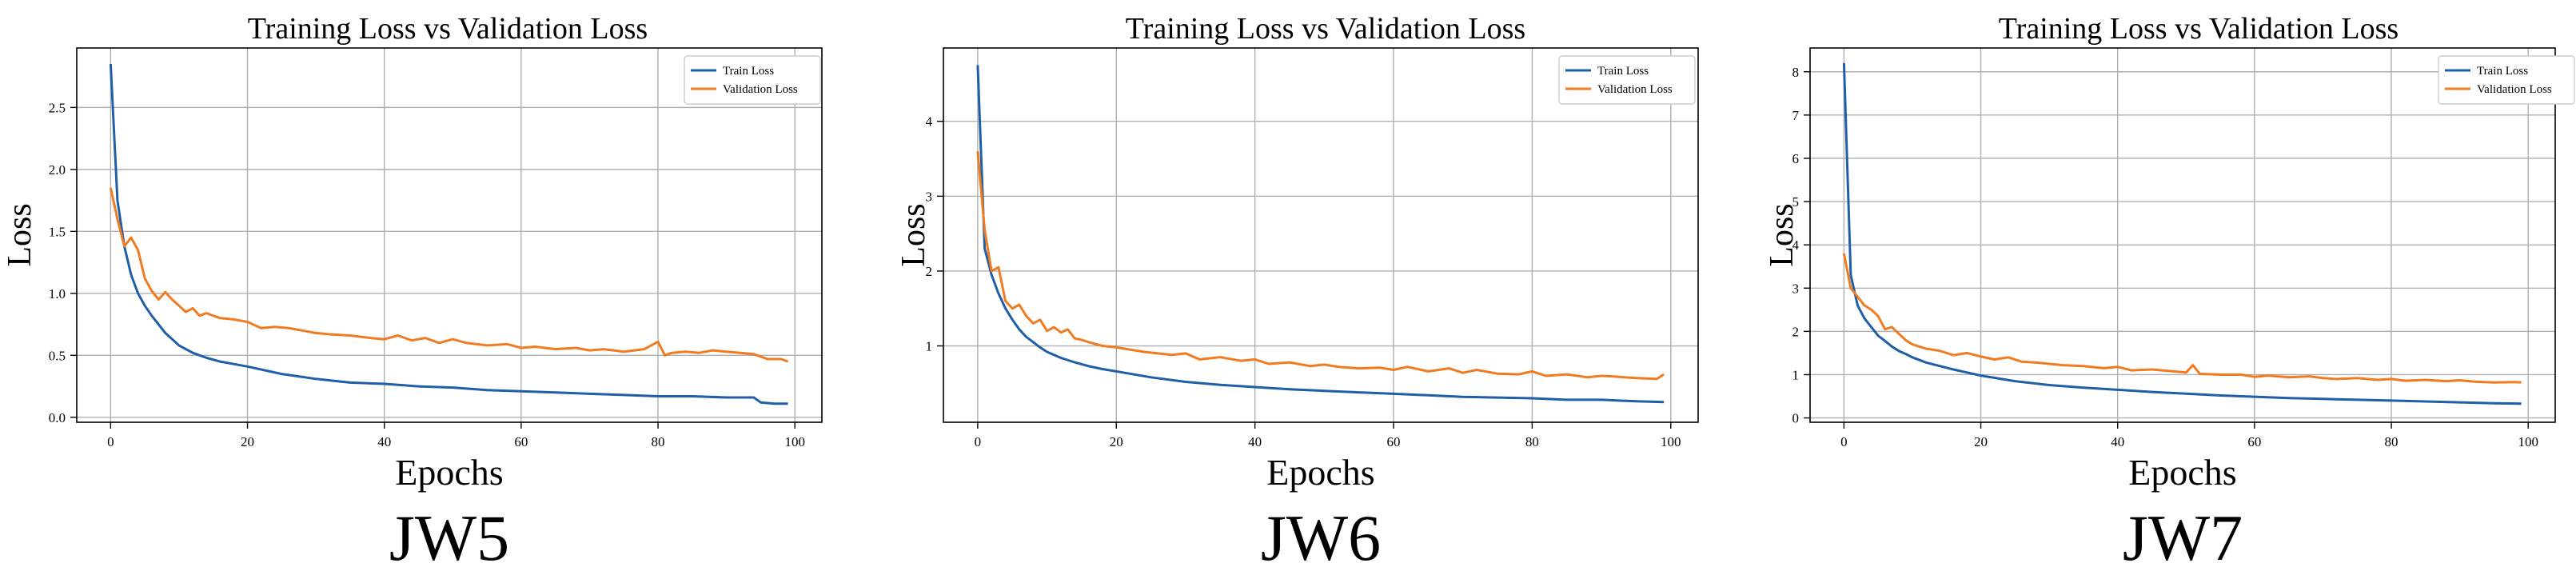  What do you see at coordinates (1796, 158) in the screenshot?
I see `y-tick-label: 6` at bounding box center [1796, 158].